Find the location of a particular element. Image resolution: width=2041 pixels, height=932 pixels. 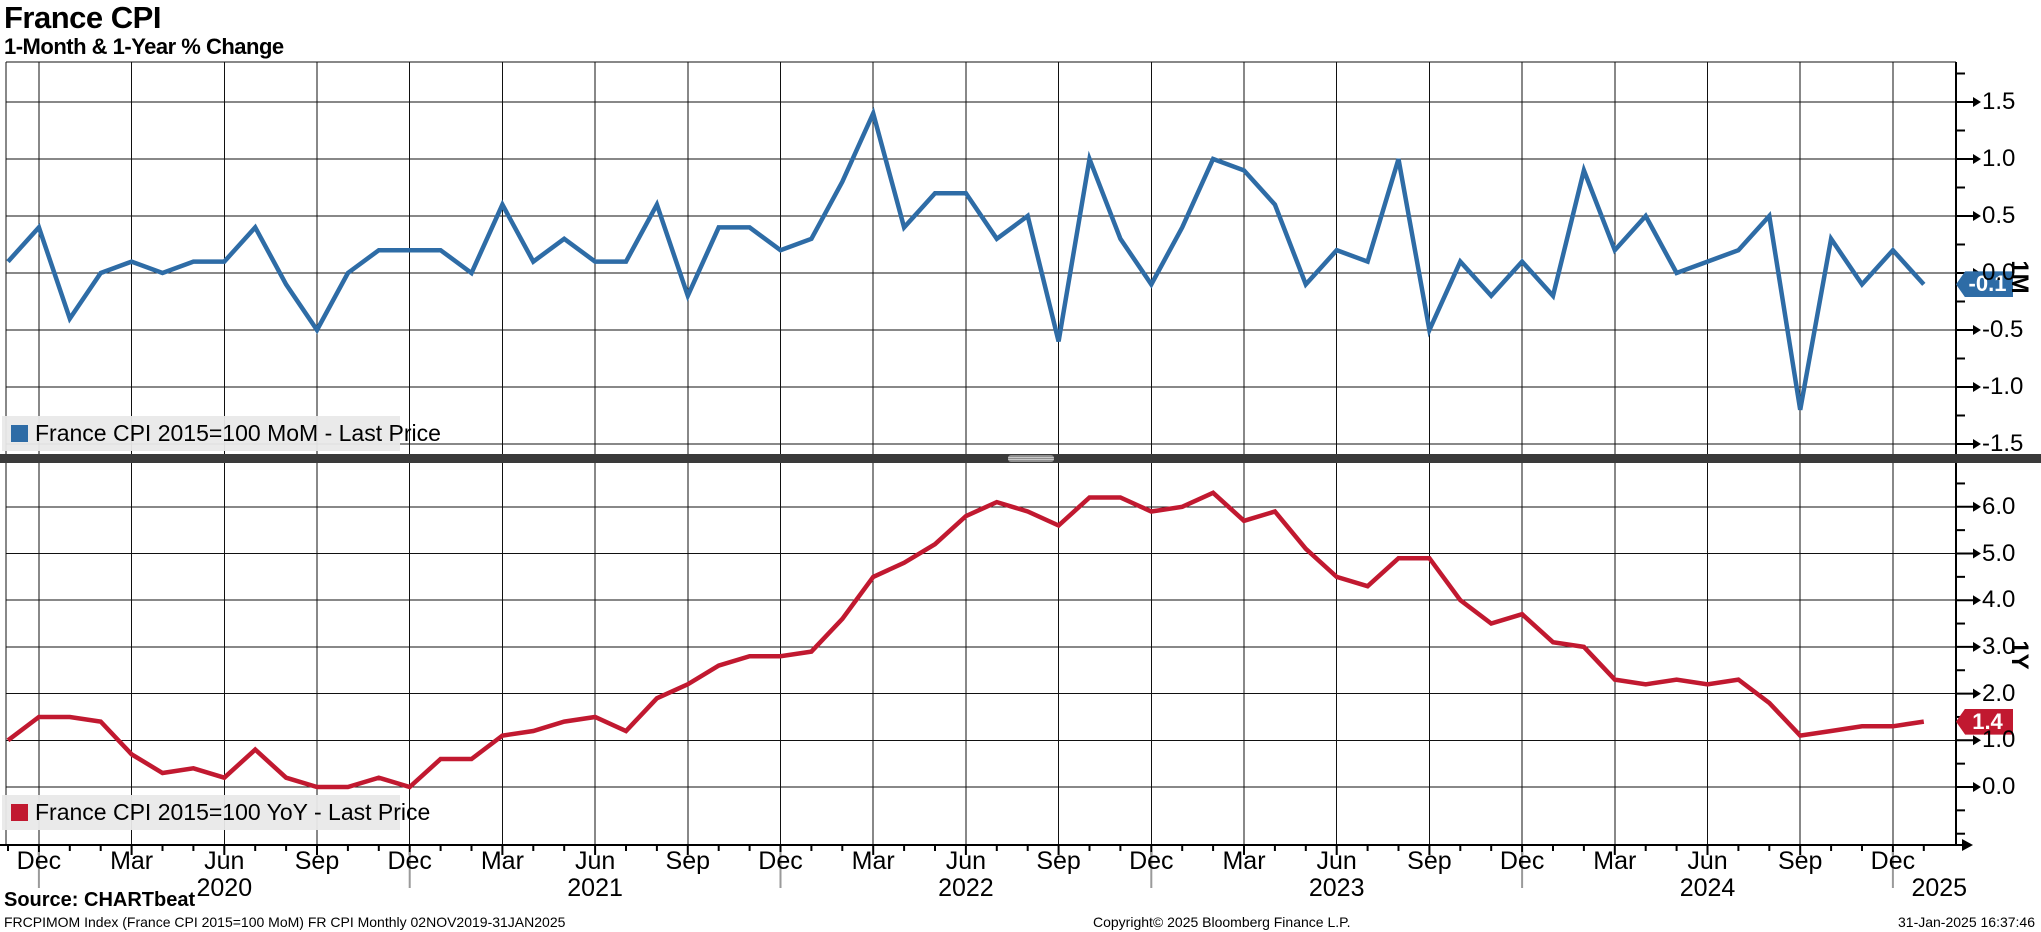

legend-yoy: France CPI 2015=100 YoY - Last Price is located at coordinates (216, 812).